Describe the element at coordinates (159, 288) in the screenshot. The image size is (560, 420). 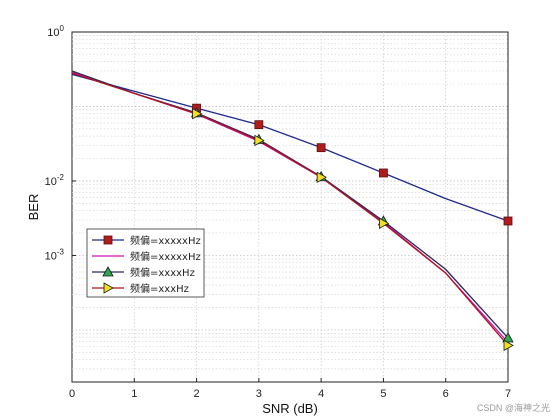
I see `legend-label-4: 频偏=xxxHz` at that location.